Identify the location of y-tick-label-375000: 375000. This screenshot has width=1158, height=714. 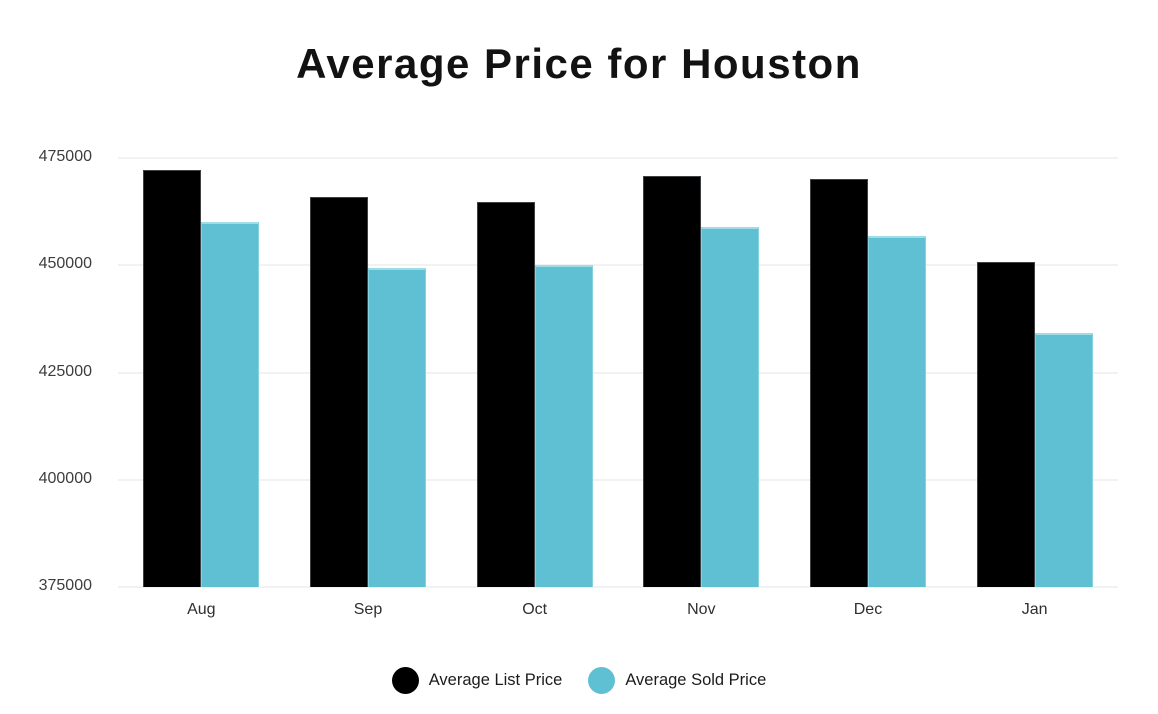
(65, 585).